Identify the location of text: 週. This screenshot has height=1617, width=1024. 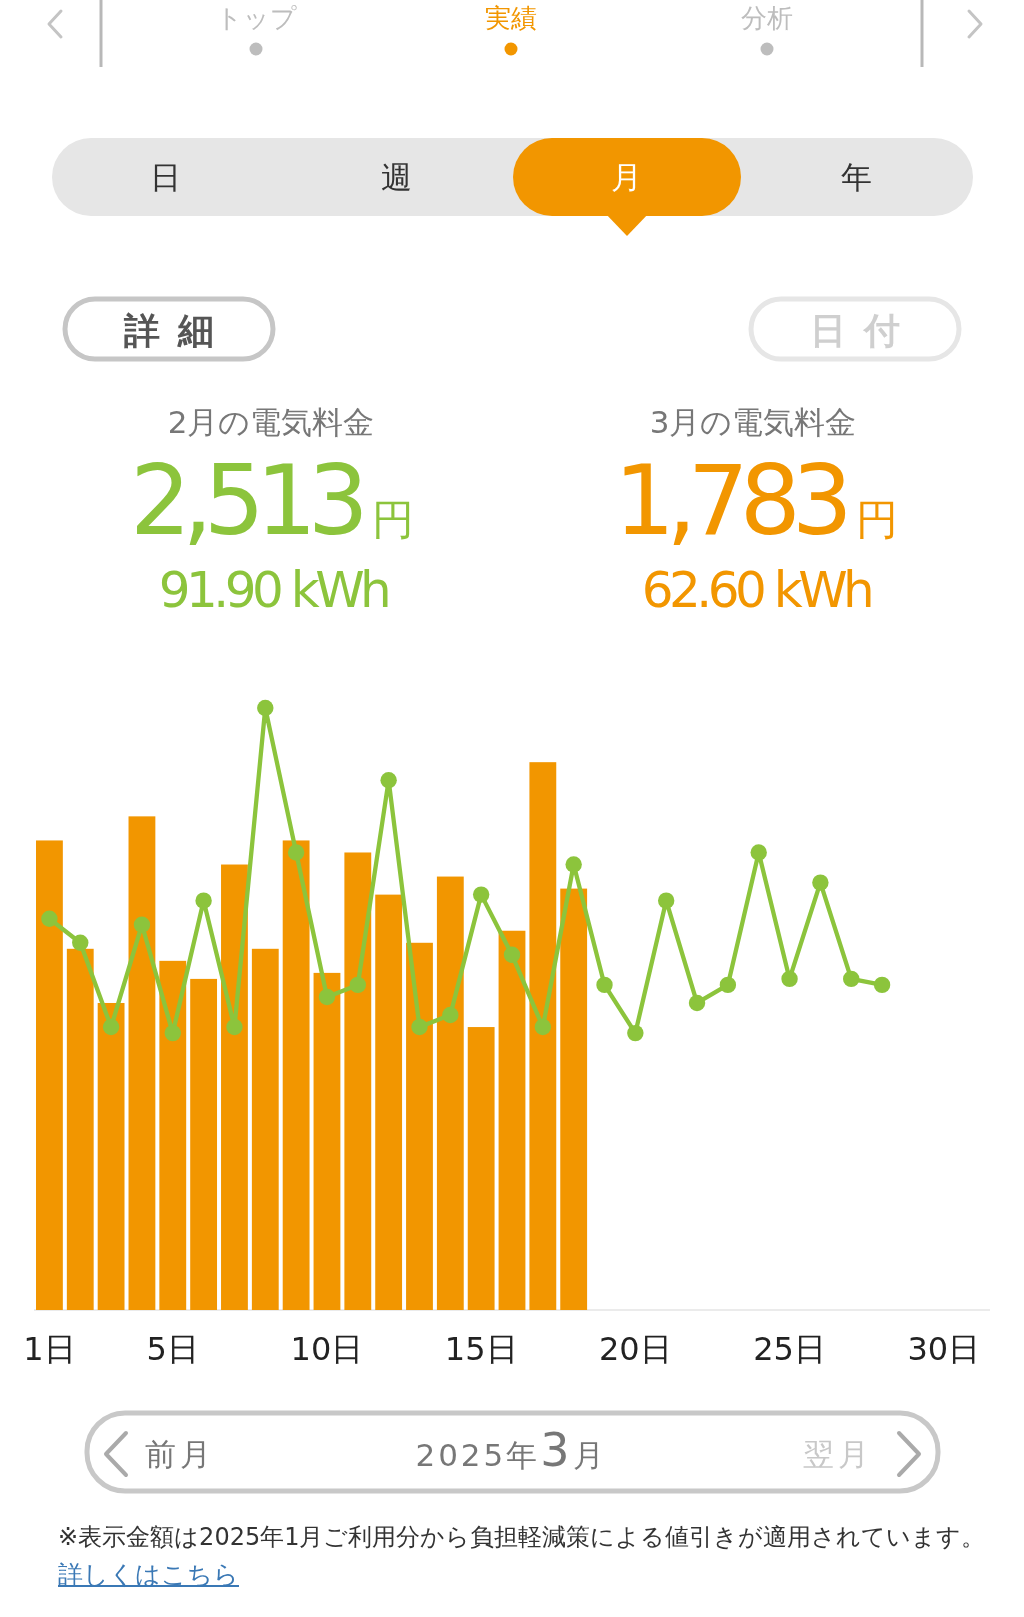
(396, 177).